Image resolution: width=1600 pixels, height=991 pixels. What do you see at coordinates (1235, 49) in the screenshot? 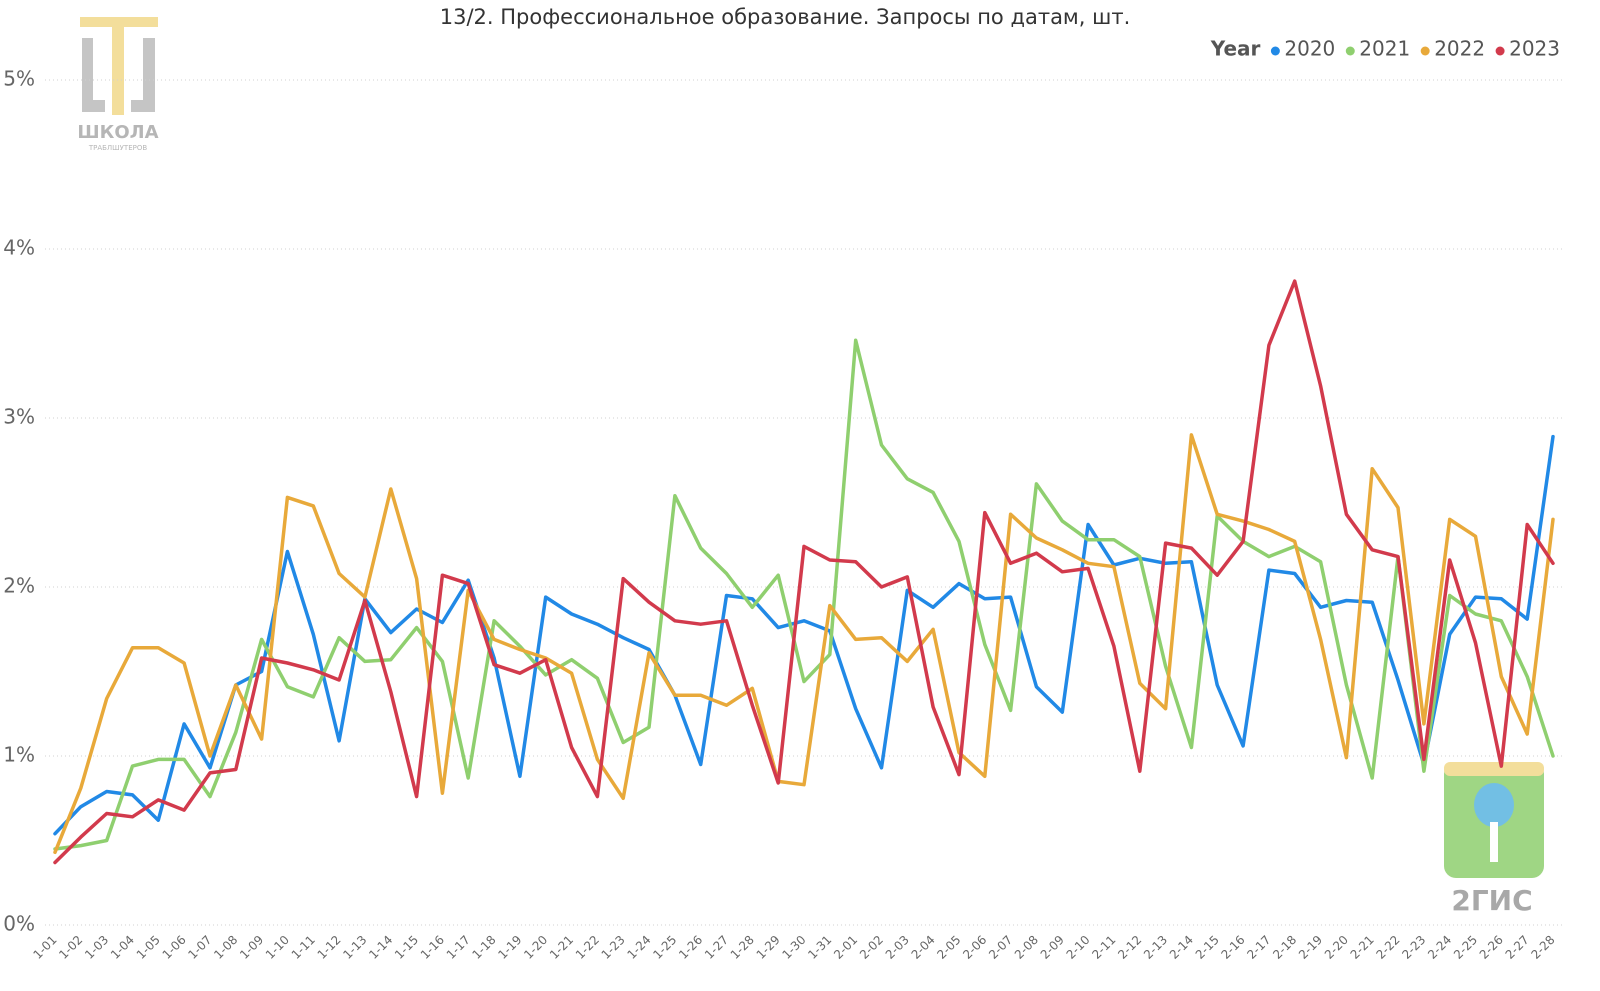
I see `legend-title: Year` at bounding box center [1235, 49].